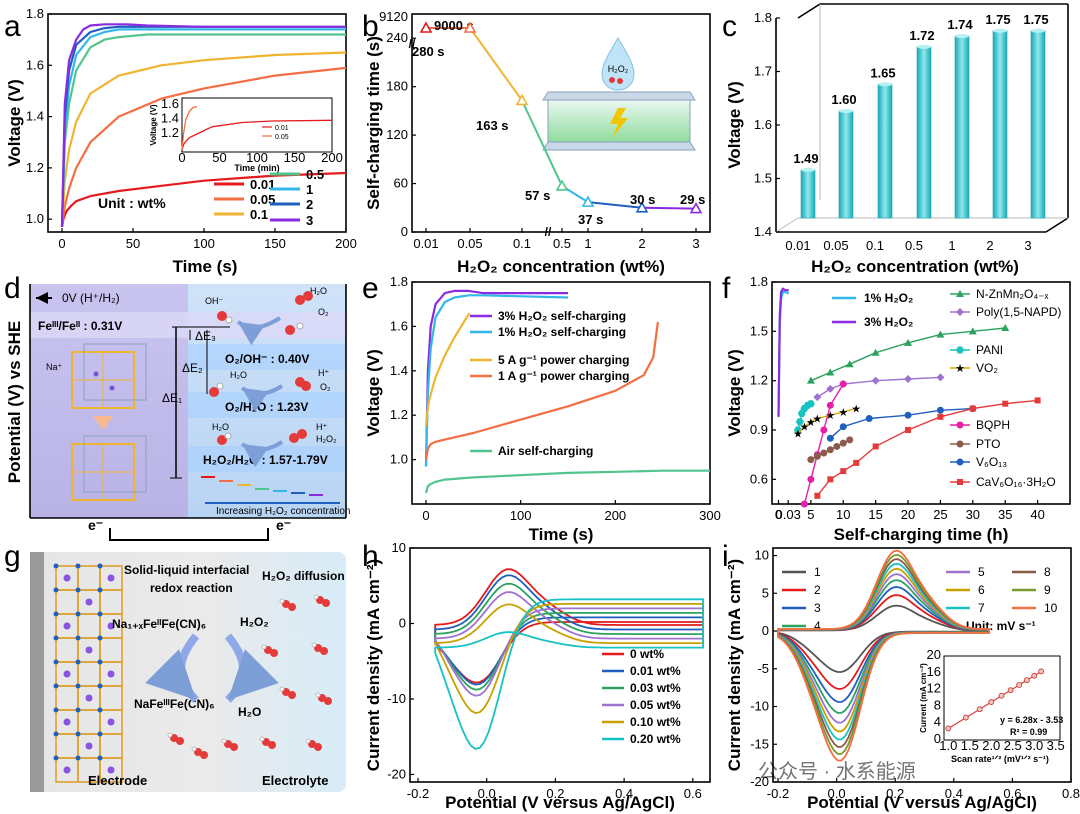 This screenshot has height=814, width=1080. I want to click on panel-d-ion: Na⁺, so click(54, 367).